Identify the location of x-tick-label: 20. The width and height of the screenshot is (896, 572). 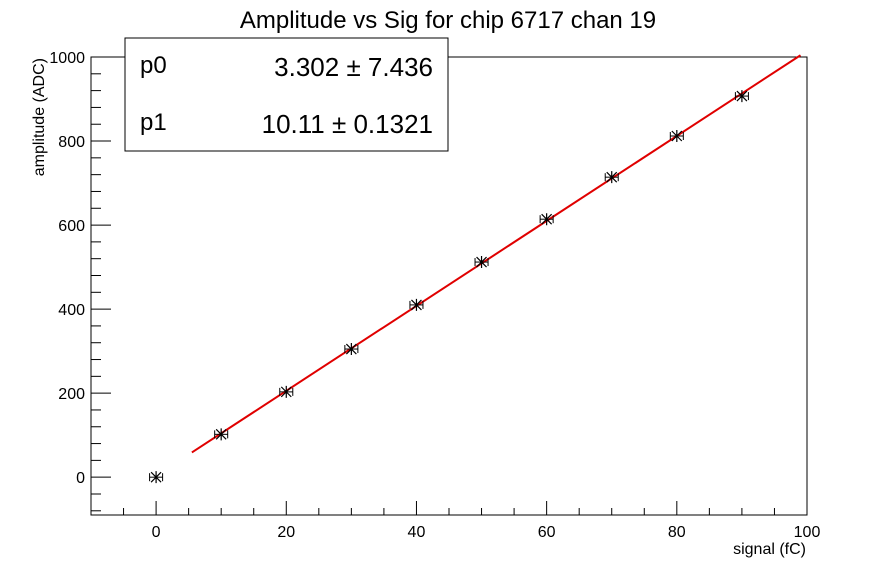
(286, 532).